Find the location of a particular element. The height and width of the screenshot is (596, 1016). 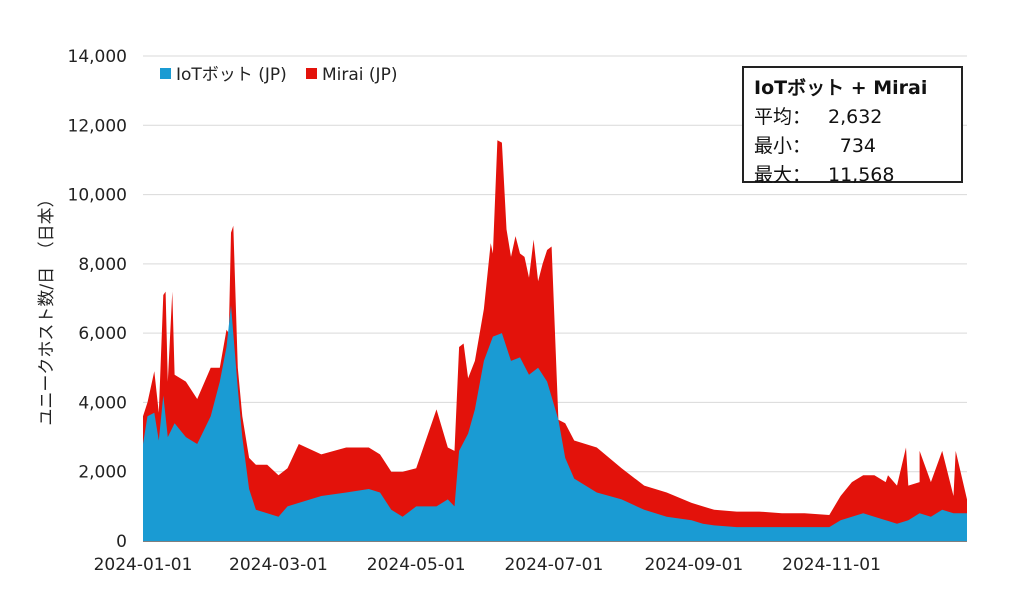

legend-swatch-mirai is located at coordinates (311, 73).